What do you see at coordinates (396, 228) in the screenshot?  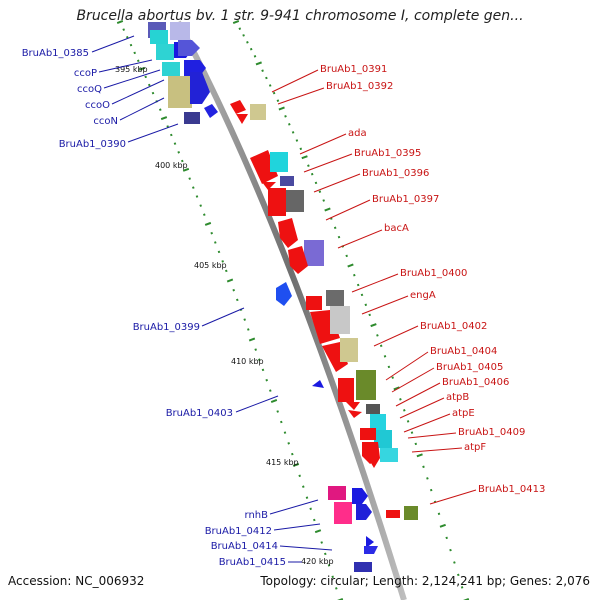 I see `gene-label: bacA` at bounding box center [396, 228].